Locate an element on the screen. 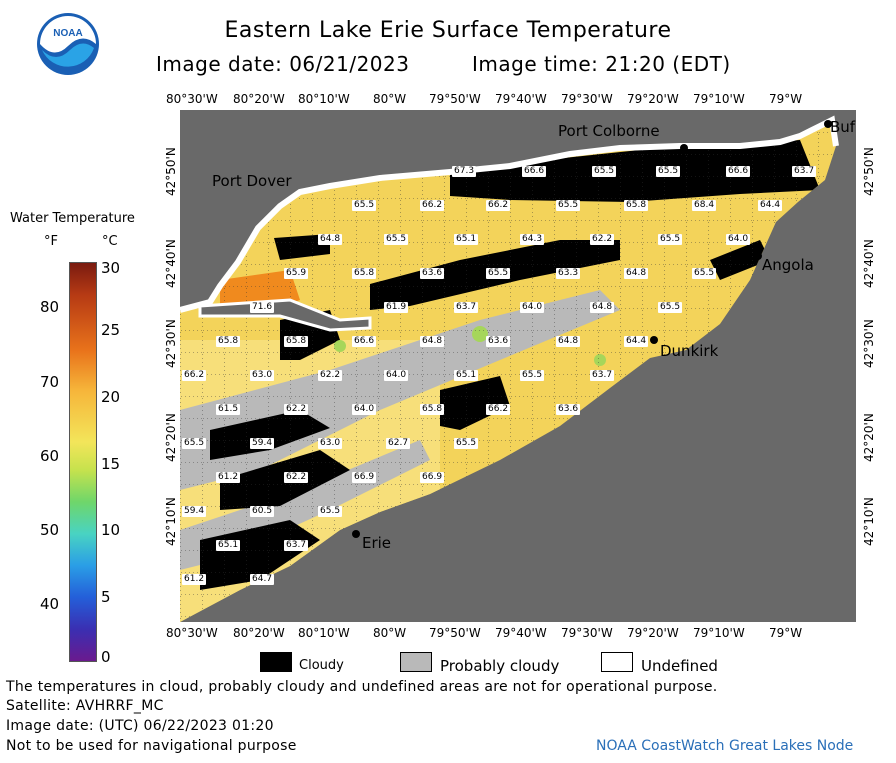  temp-label: 61.5 is located at coordinates (228, 409).